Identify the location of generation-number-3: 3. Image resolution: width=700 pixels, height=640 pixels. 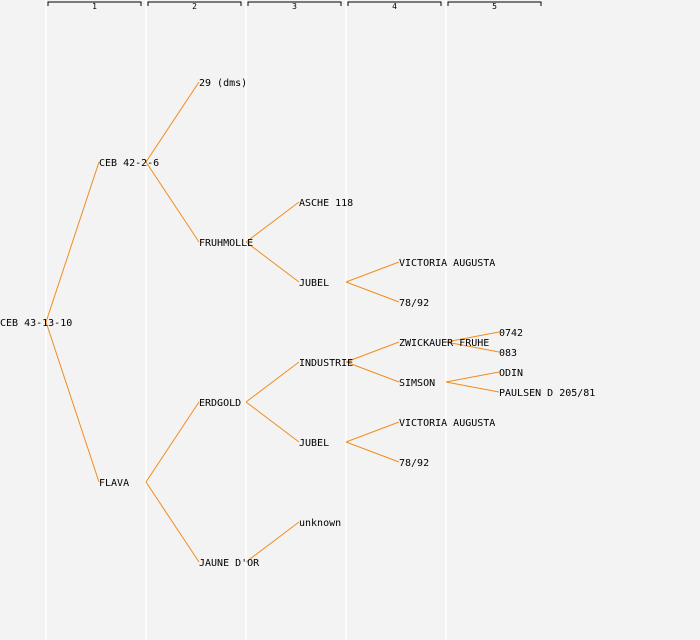
(294, 6).